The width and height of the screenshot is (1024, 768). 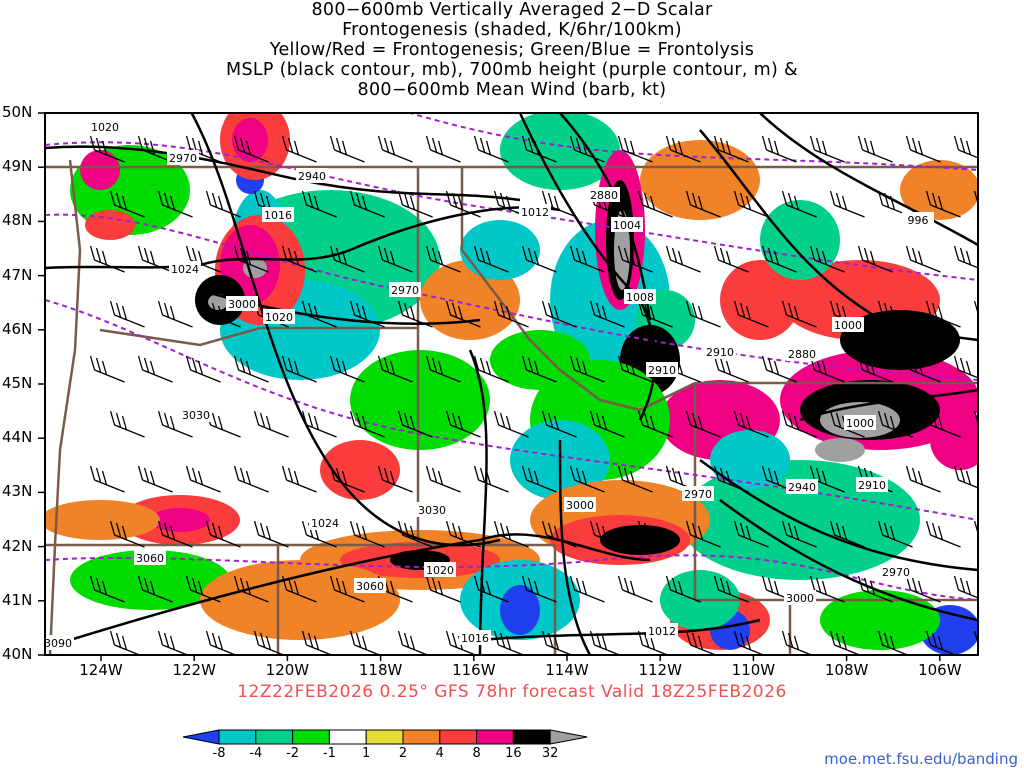 I want to click on contour-label: 1004, so click(x=627, y=225).